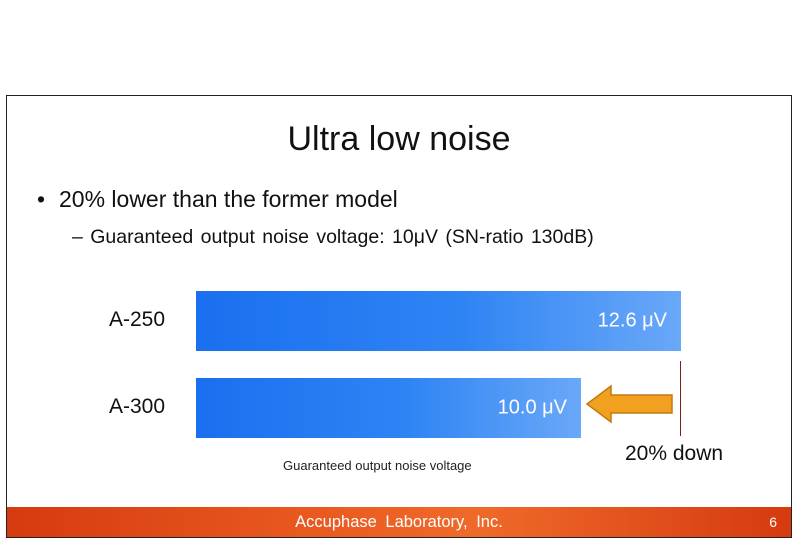  I want to click on page-number: 6, so click(773, 522).